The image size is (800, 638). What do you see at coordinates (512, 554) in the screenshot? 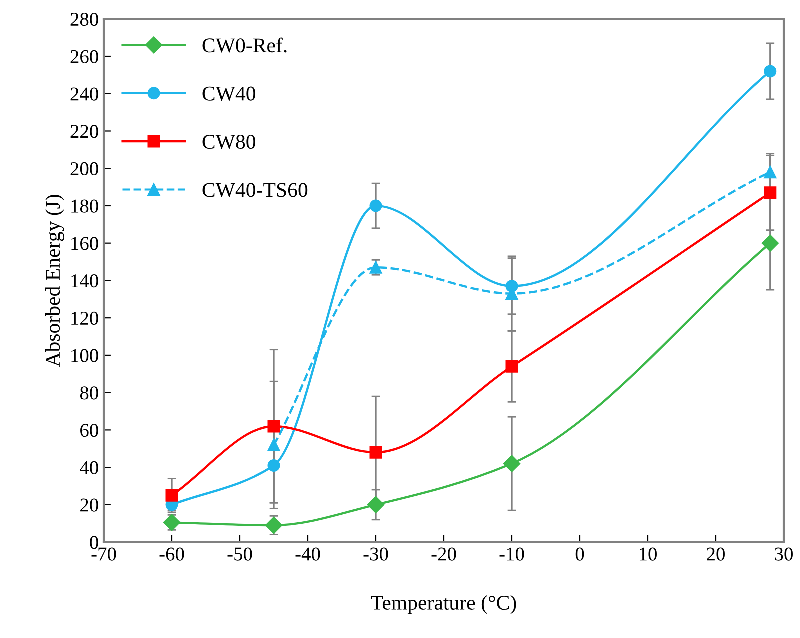
I see `x-tick-label: -10` at bounding box center [512, 554].